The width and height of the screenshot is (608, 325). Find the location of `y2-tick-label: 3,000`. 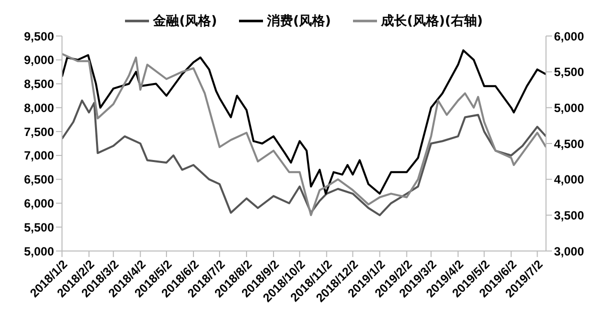

y2-tick-label: 3,000 is located at coordinates (569, 251).